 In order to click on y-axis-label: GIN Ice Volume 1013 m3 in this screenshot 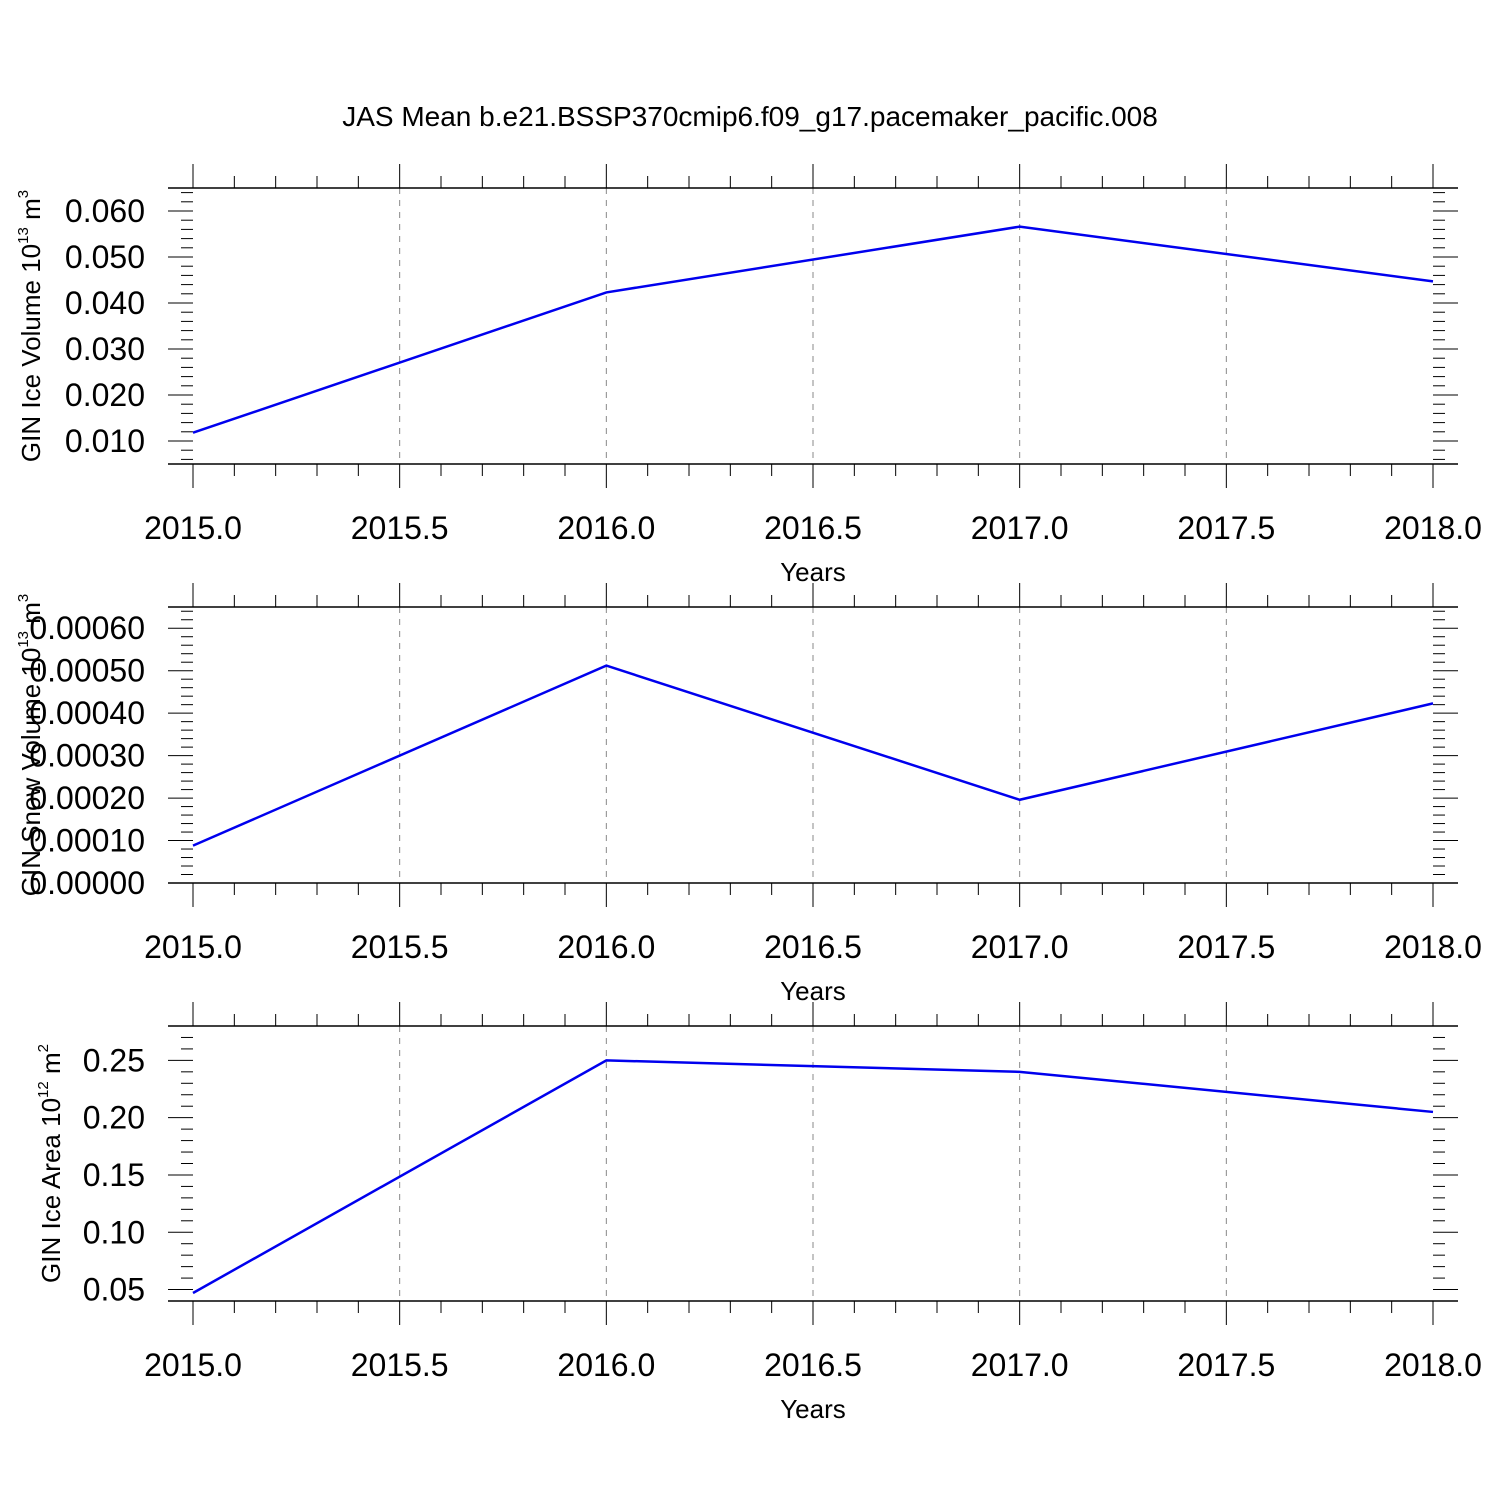, I will do `click(30, 326)`.